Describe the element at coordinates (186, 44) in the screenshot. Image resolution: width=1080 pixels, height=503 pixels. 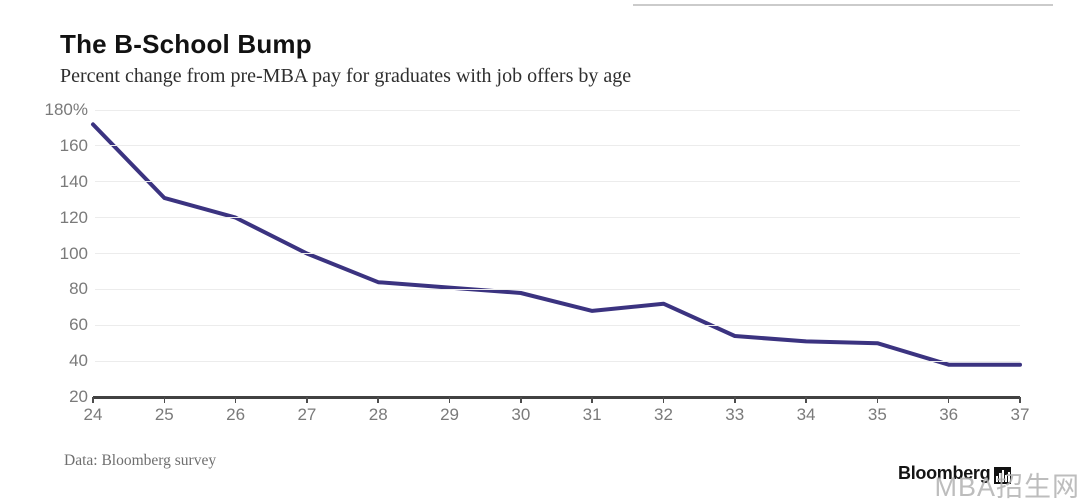
I see `chart-title: The B-School Bump` at that location.